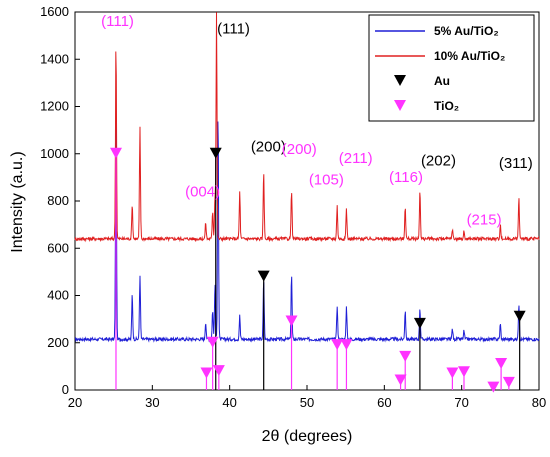  I want to click on peak-annotation: (004), so click(202, 191).